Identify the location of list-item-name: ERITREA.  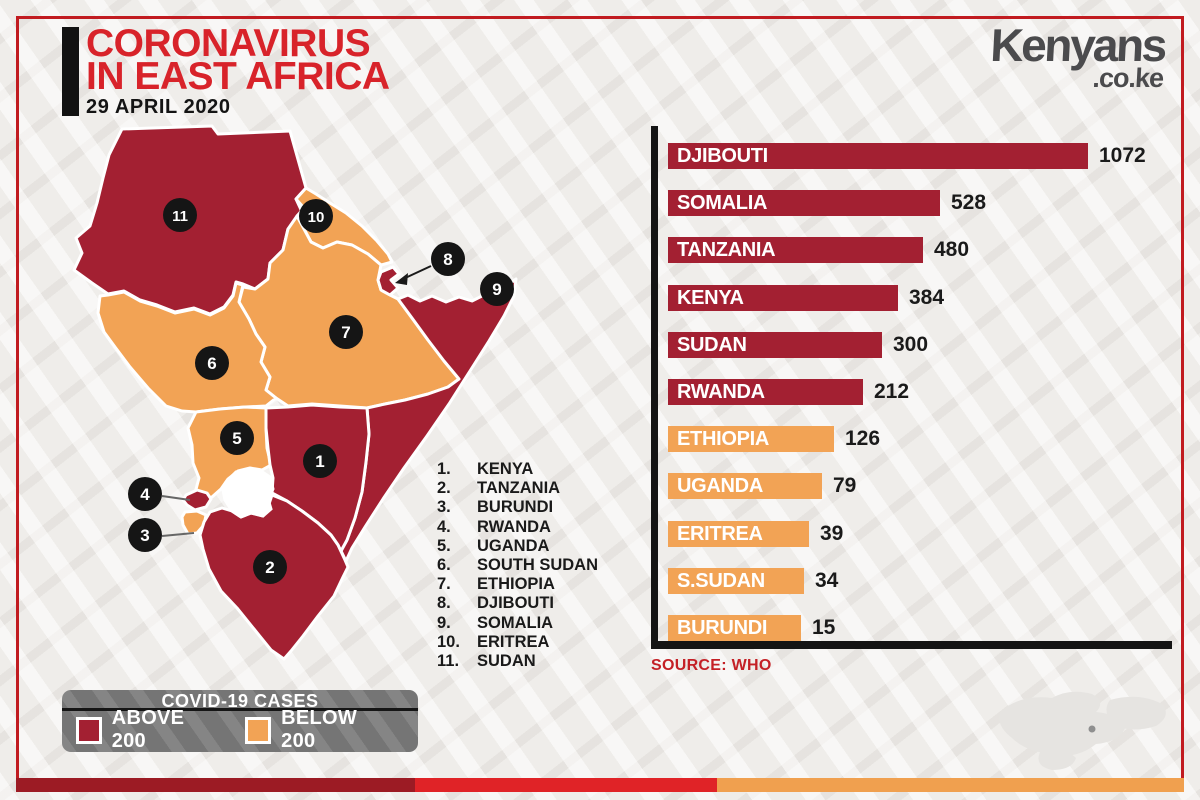
(513, 641).